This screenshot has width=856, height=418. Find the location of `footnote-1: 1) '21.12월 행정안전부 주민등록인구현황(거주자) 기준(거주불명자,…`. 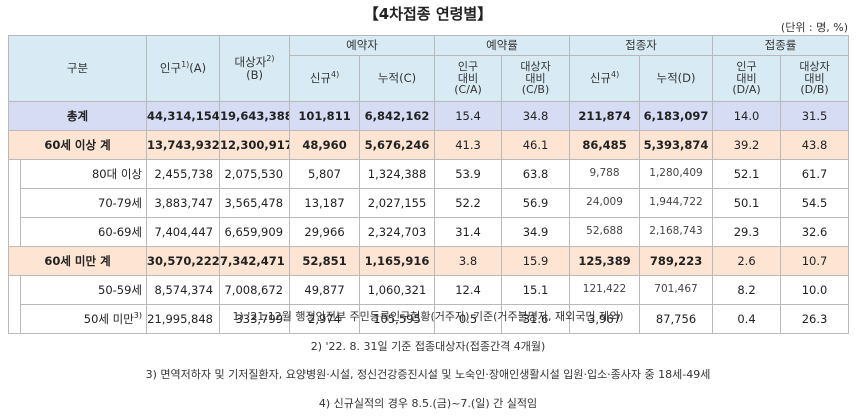

footnote-1: 1) '21.12월 행정안전부 주민등록인구현황(거주자) 기준(거주불명자,… is located at coordinates (428, 316).